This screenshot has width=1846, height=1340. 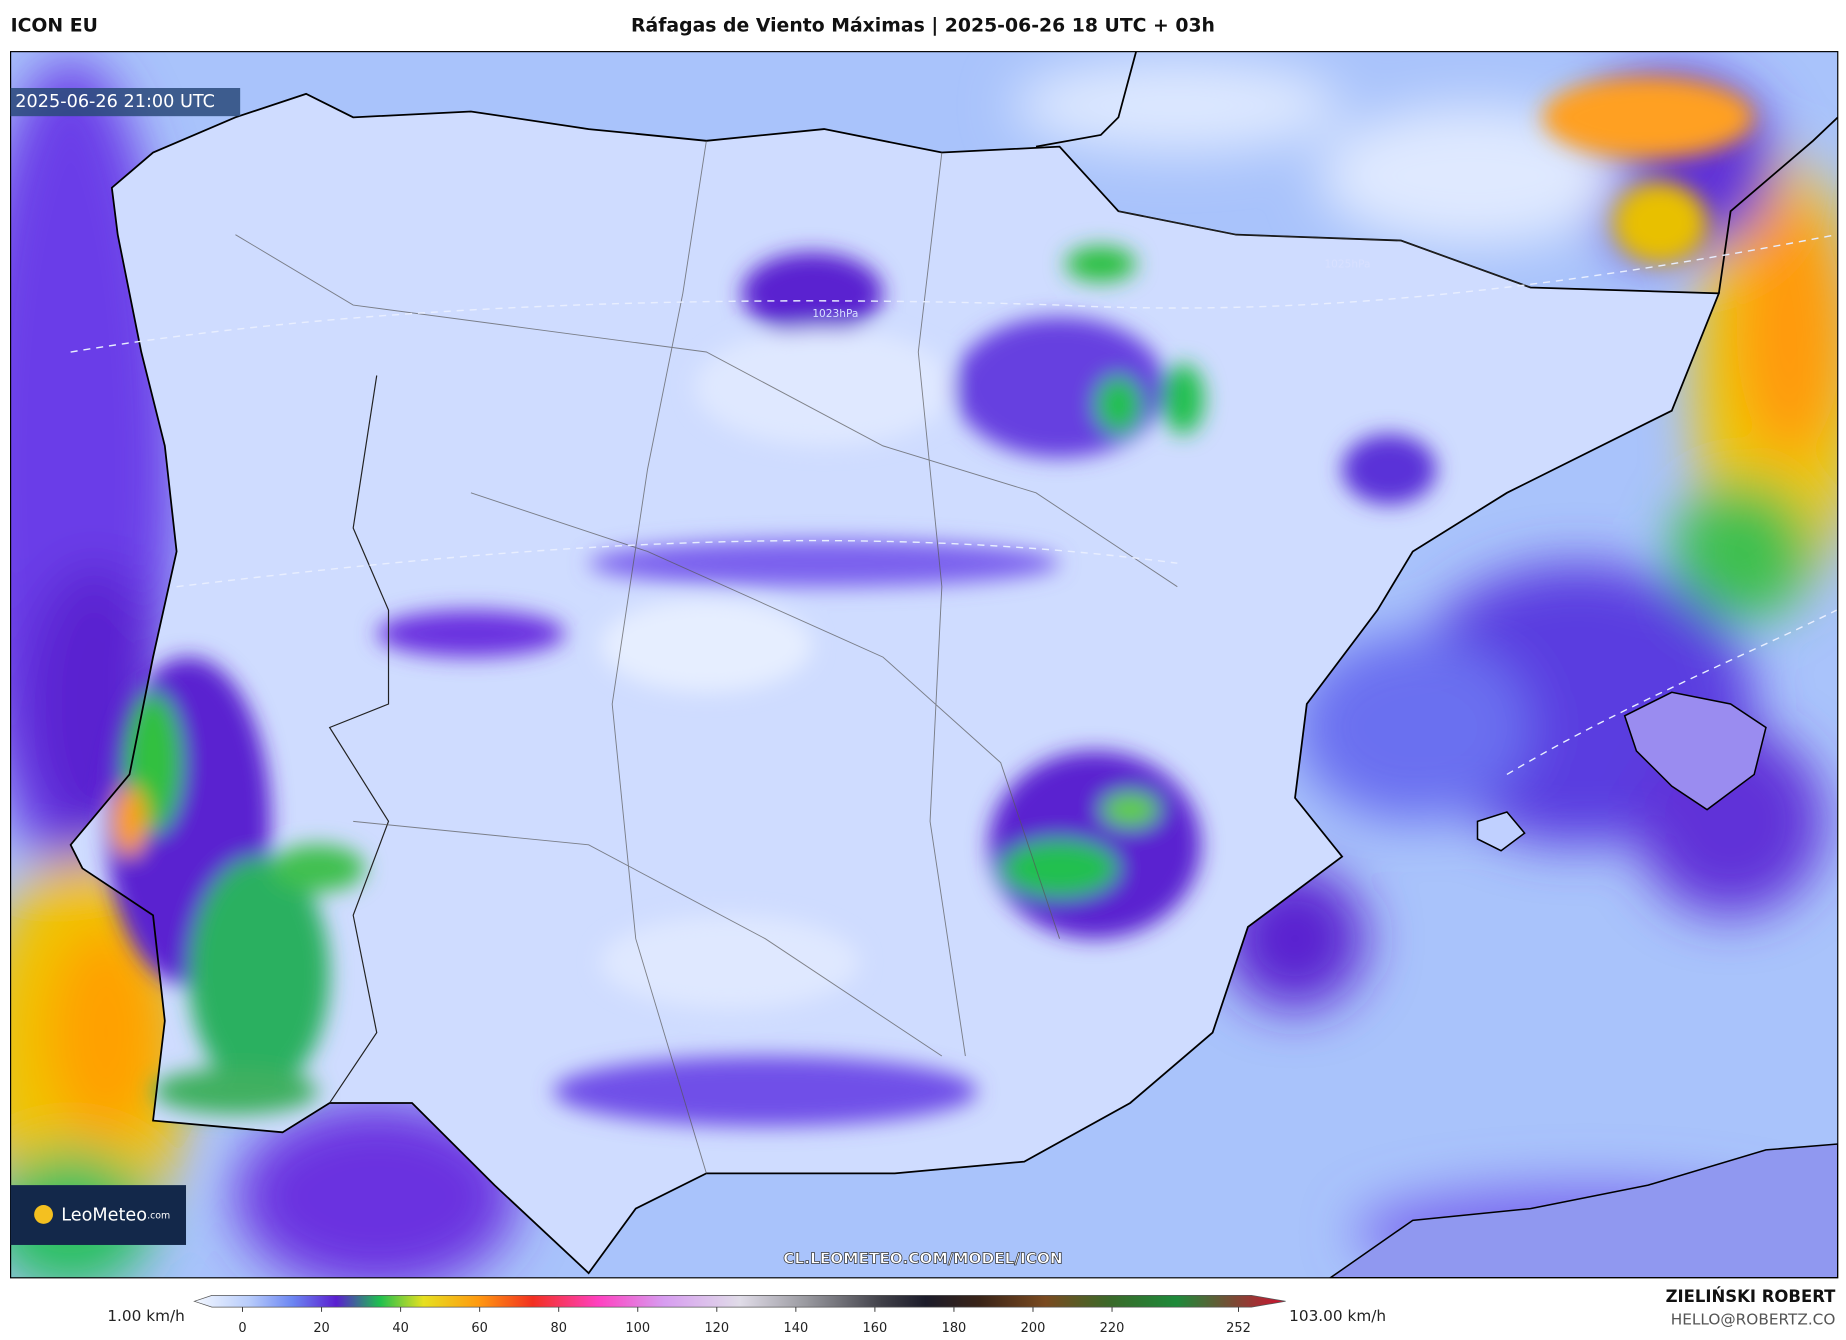 What do you see at coordinates (359, 739) in the screenshot?
I see `portugal-border` at bounding box center [359, 739].